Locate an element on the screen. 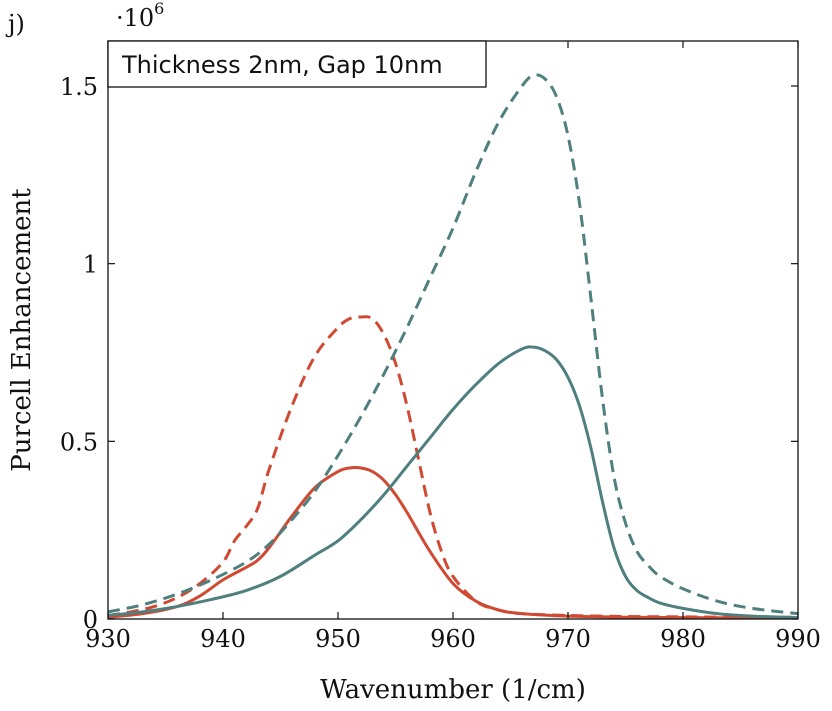 The width and height of the screenshot is (832, 711). legend-box is located at coordinates (297, 64).